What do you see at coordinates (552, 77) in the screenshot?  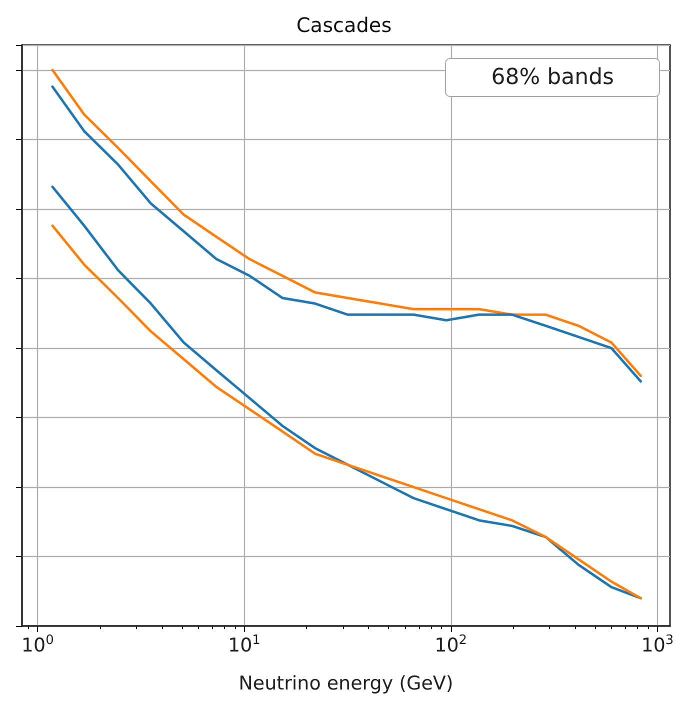 I see `text-box: 68% bands` at bounding box center [552, 77].